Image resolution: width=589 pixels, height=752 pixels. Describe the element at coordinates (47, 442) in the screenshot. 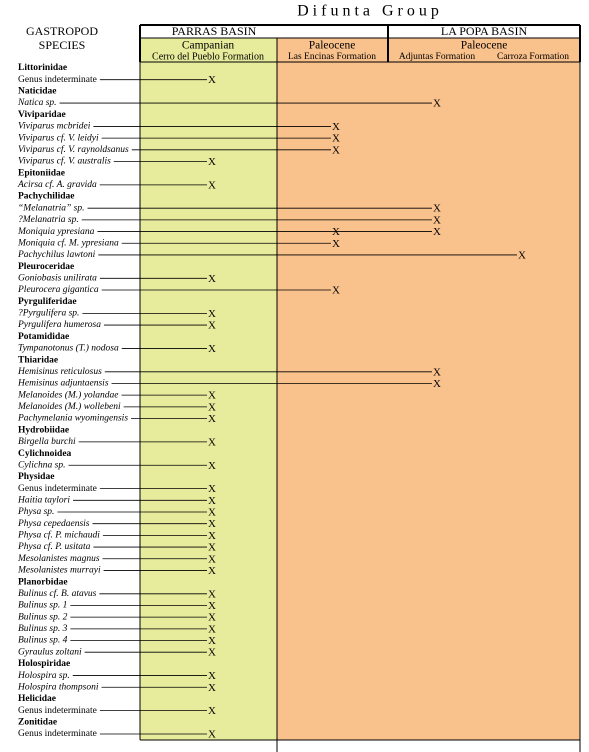

I see `species-label: Birgella burchi` at that location.